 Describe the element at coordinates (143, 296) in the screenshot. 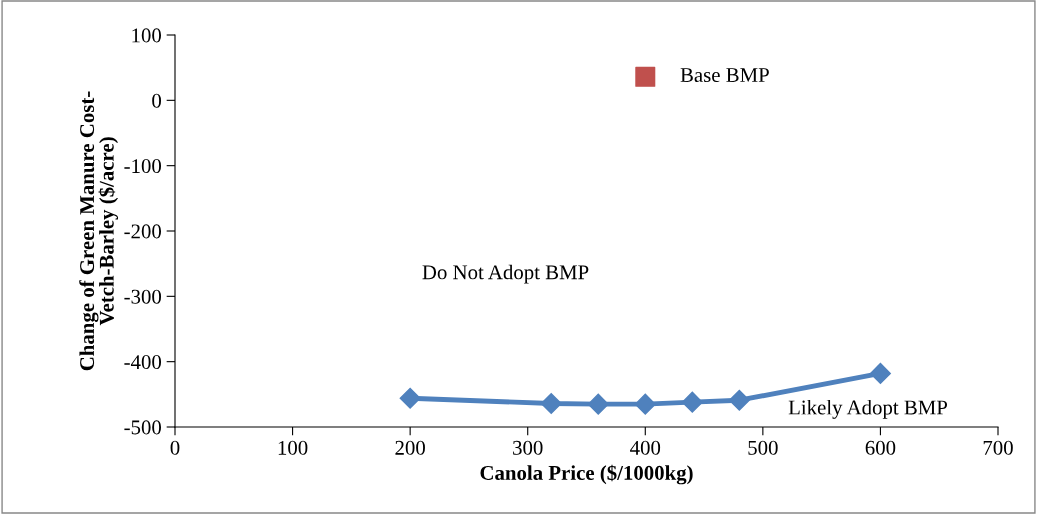

I see `y-tick-label: -300` at that location.